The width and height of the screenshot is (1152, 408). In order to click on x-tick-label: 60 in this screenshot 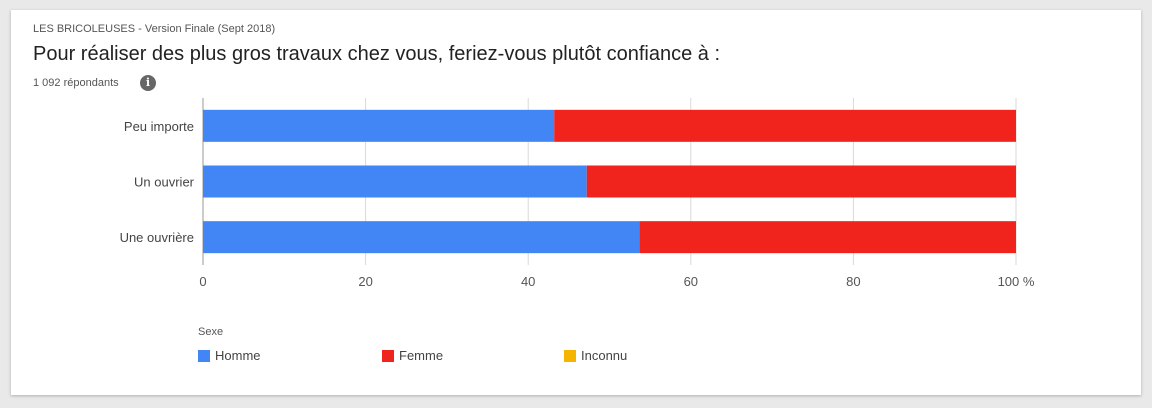, I will do `click(691, 281)`.